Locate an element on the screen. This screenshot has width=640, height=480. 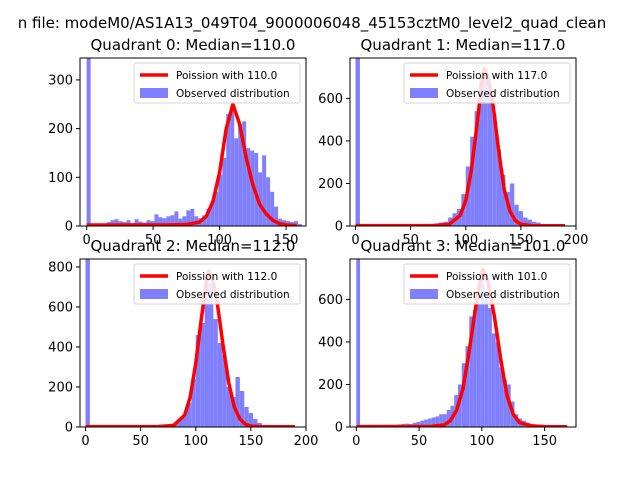
legend-label-observed: Observed distribution is located at coordinates (233, 295).